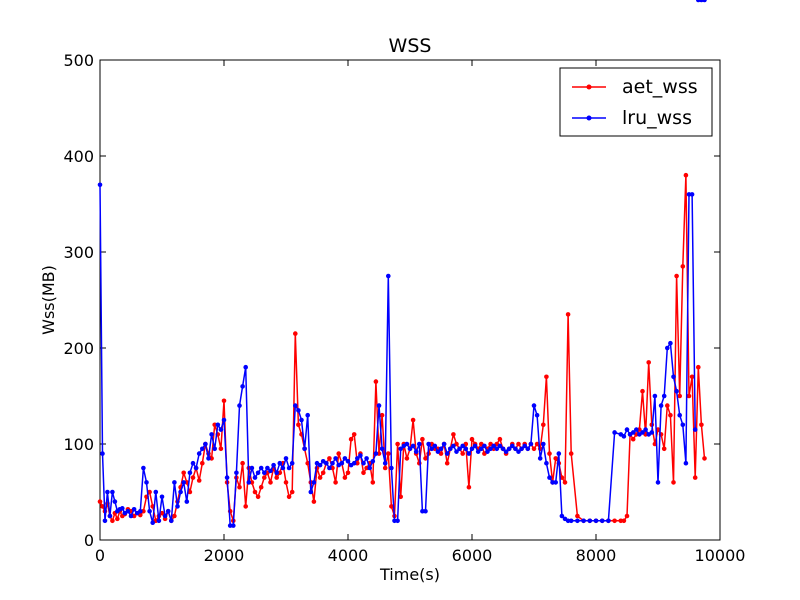  I want to click on x-axis-label: Time(s), so click(409, 574).